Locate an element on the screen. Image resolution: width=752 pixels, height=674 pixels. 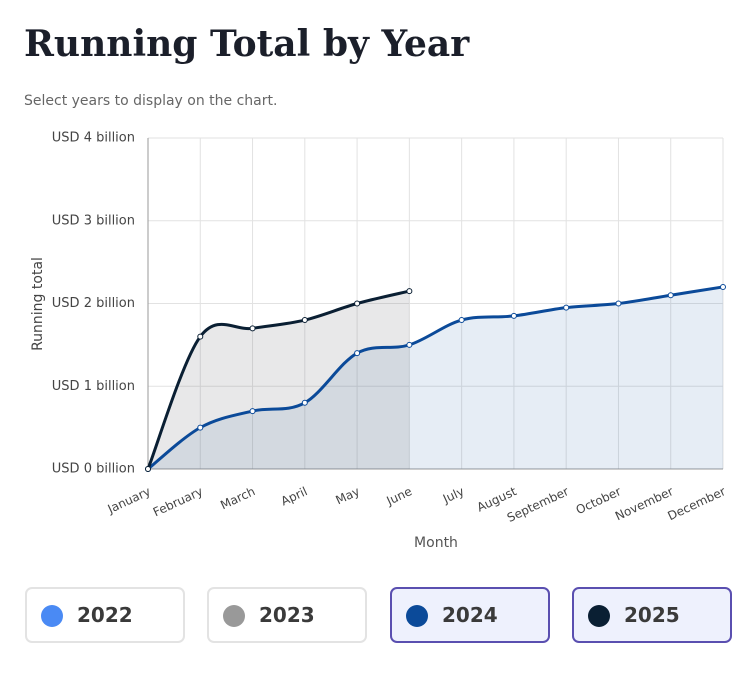
year-toggle: 2023 is located at coordinates (287, 615).